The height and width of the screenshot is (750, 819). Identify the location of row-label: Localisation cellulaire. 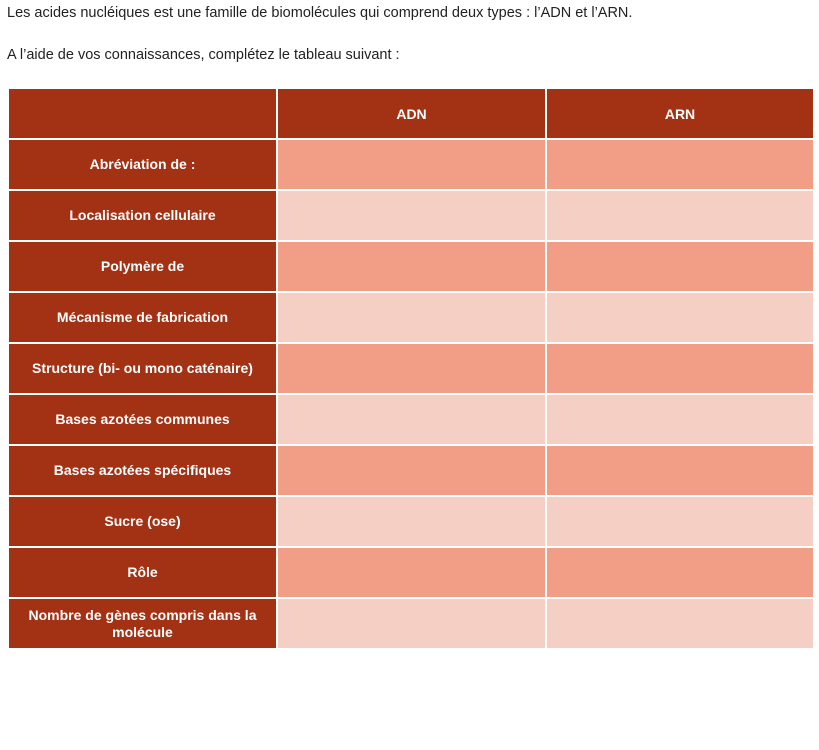
(142, 215).